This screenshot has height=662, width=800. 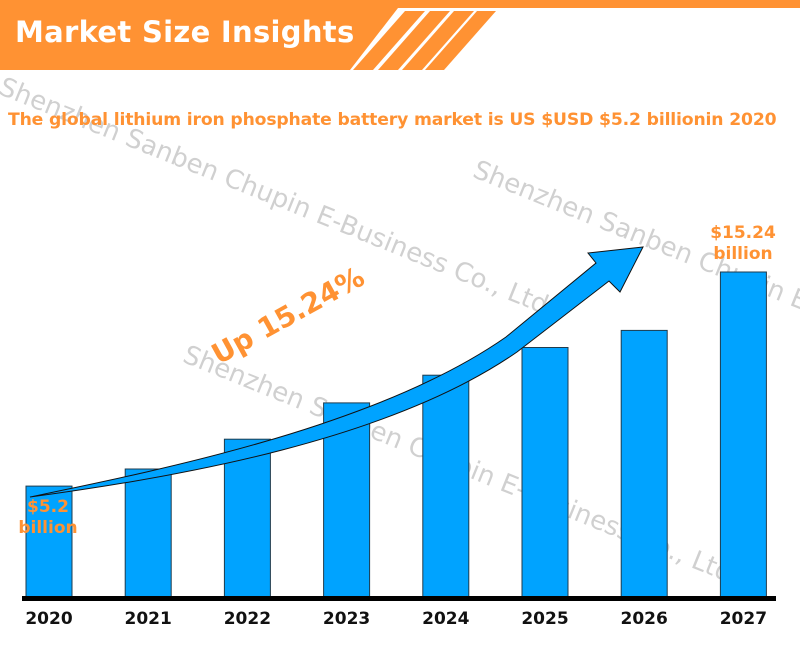 I want to click on bar-2020, so click(x=49, y=541).